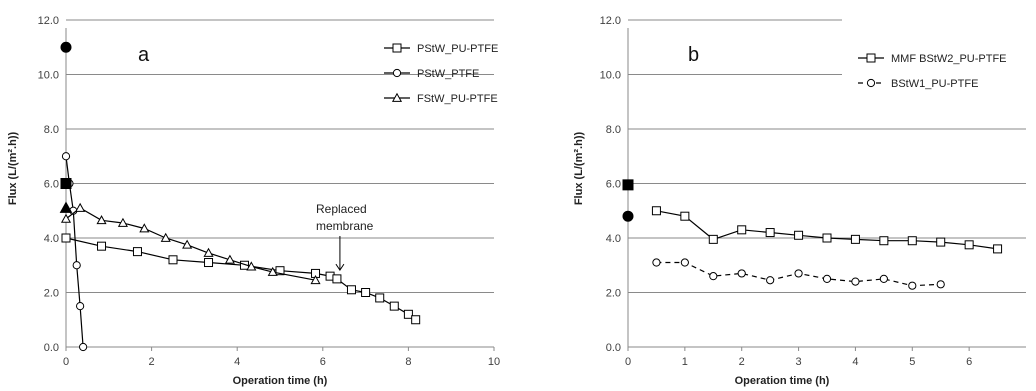 This screenshot has width=1036, height=391. I want to click on legend-label: PStW_PU-PTFE, so click(457, 49).